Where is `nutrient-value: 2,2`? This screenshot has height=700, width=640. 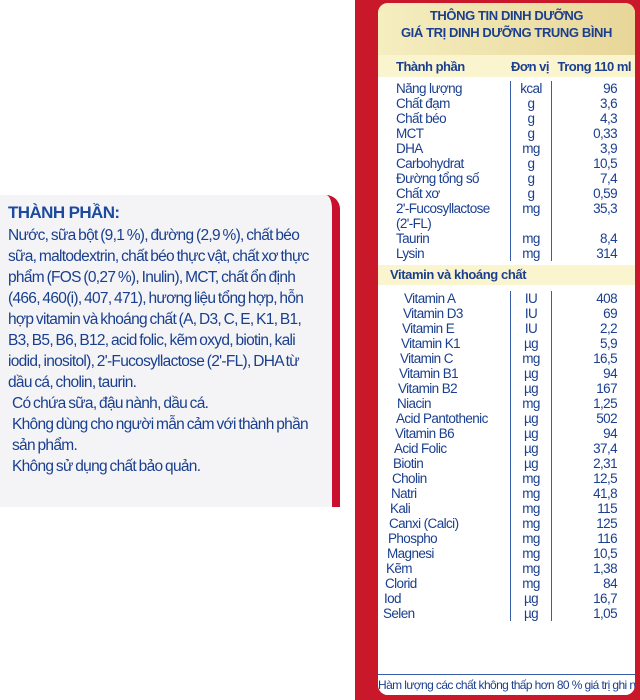
nutrient-value: 2,2 is located at coordinates (609, 328).